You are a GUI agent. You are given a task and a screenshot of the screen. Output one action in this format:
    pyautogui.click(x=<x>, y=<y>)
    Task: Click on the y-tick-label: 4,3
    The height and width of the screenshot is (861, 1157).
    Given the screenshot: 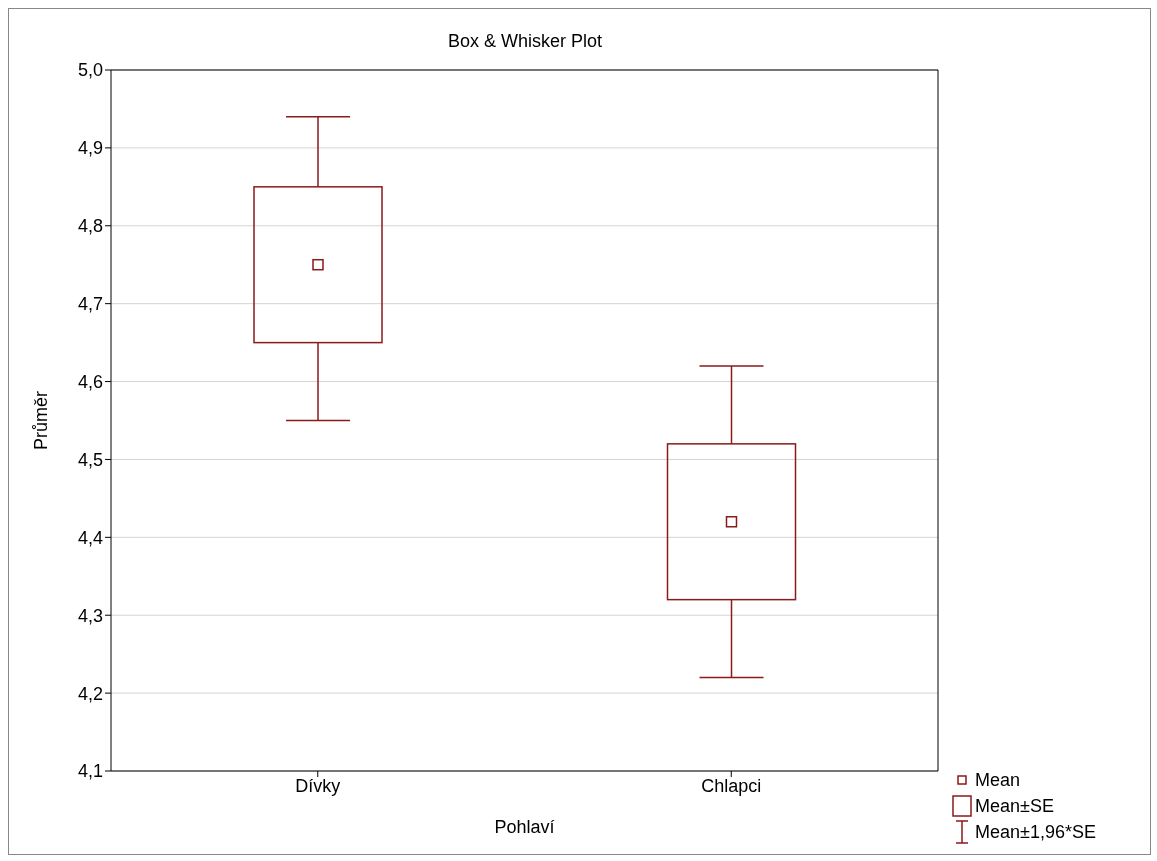 What is the action you would take?
    pyautogui.click(x=90, y=615)
    